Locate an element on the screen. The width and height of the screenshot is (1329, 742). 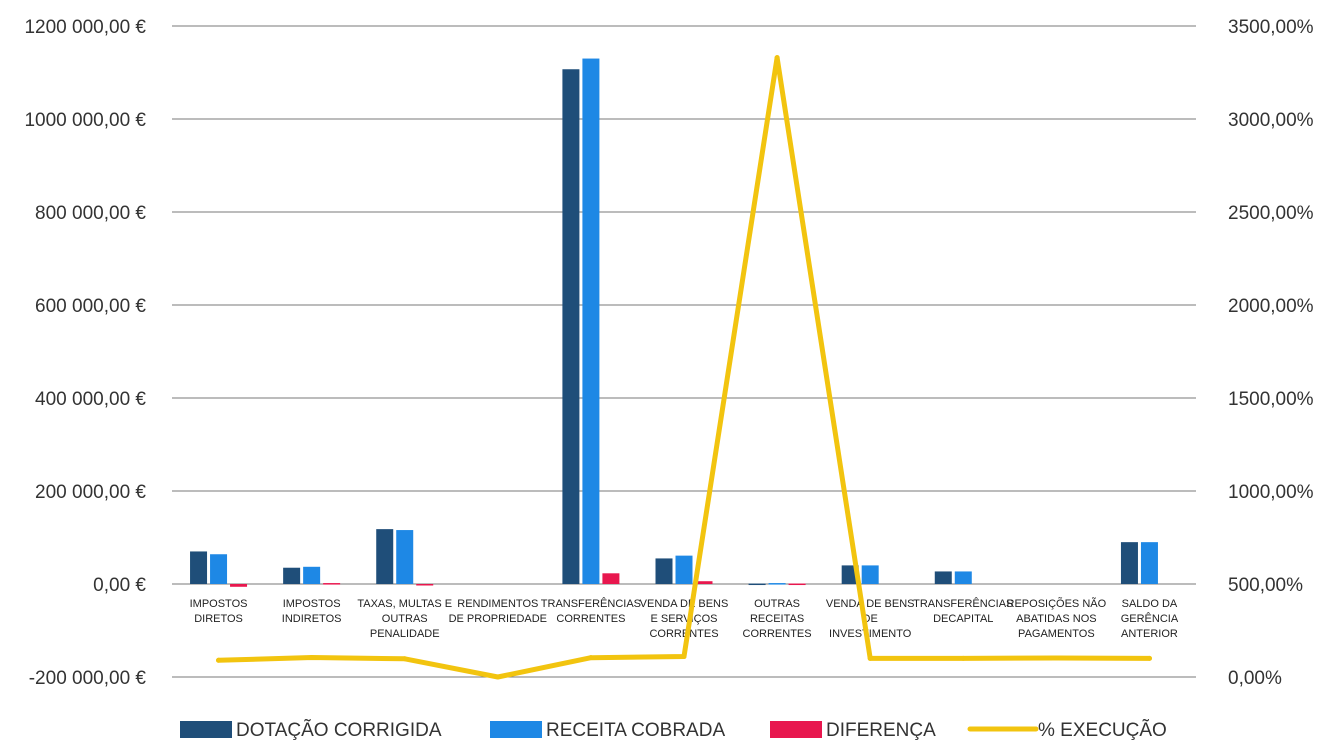
left-tick-label: -200 000,00 € is located at coordinates (88, 678).